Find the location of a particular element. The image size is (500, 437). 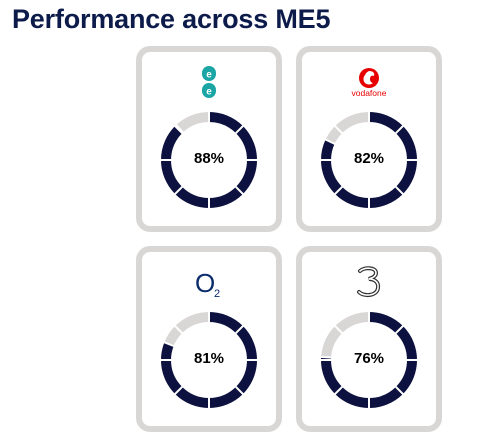

percent-label-three: 76% is located at coordinates (369, 358).